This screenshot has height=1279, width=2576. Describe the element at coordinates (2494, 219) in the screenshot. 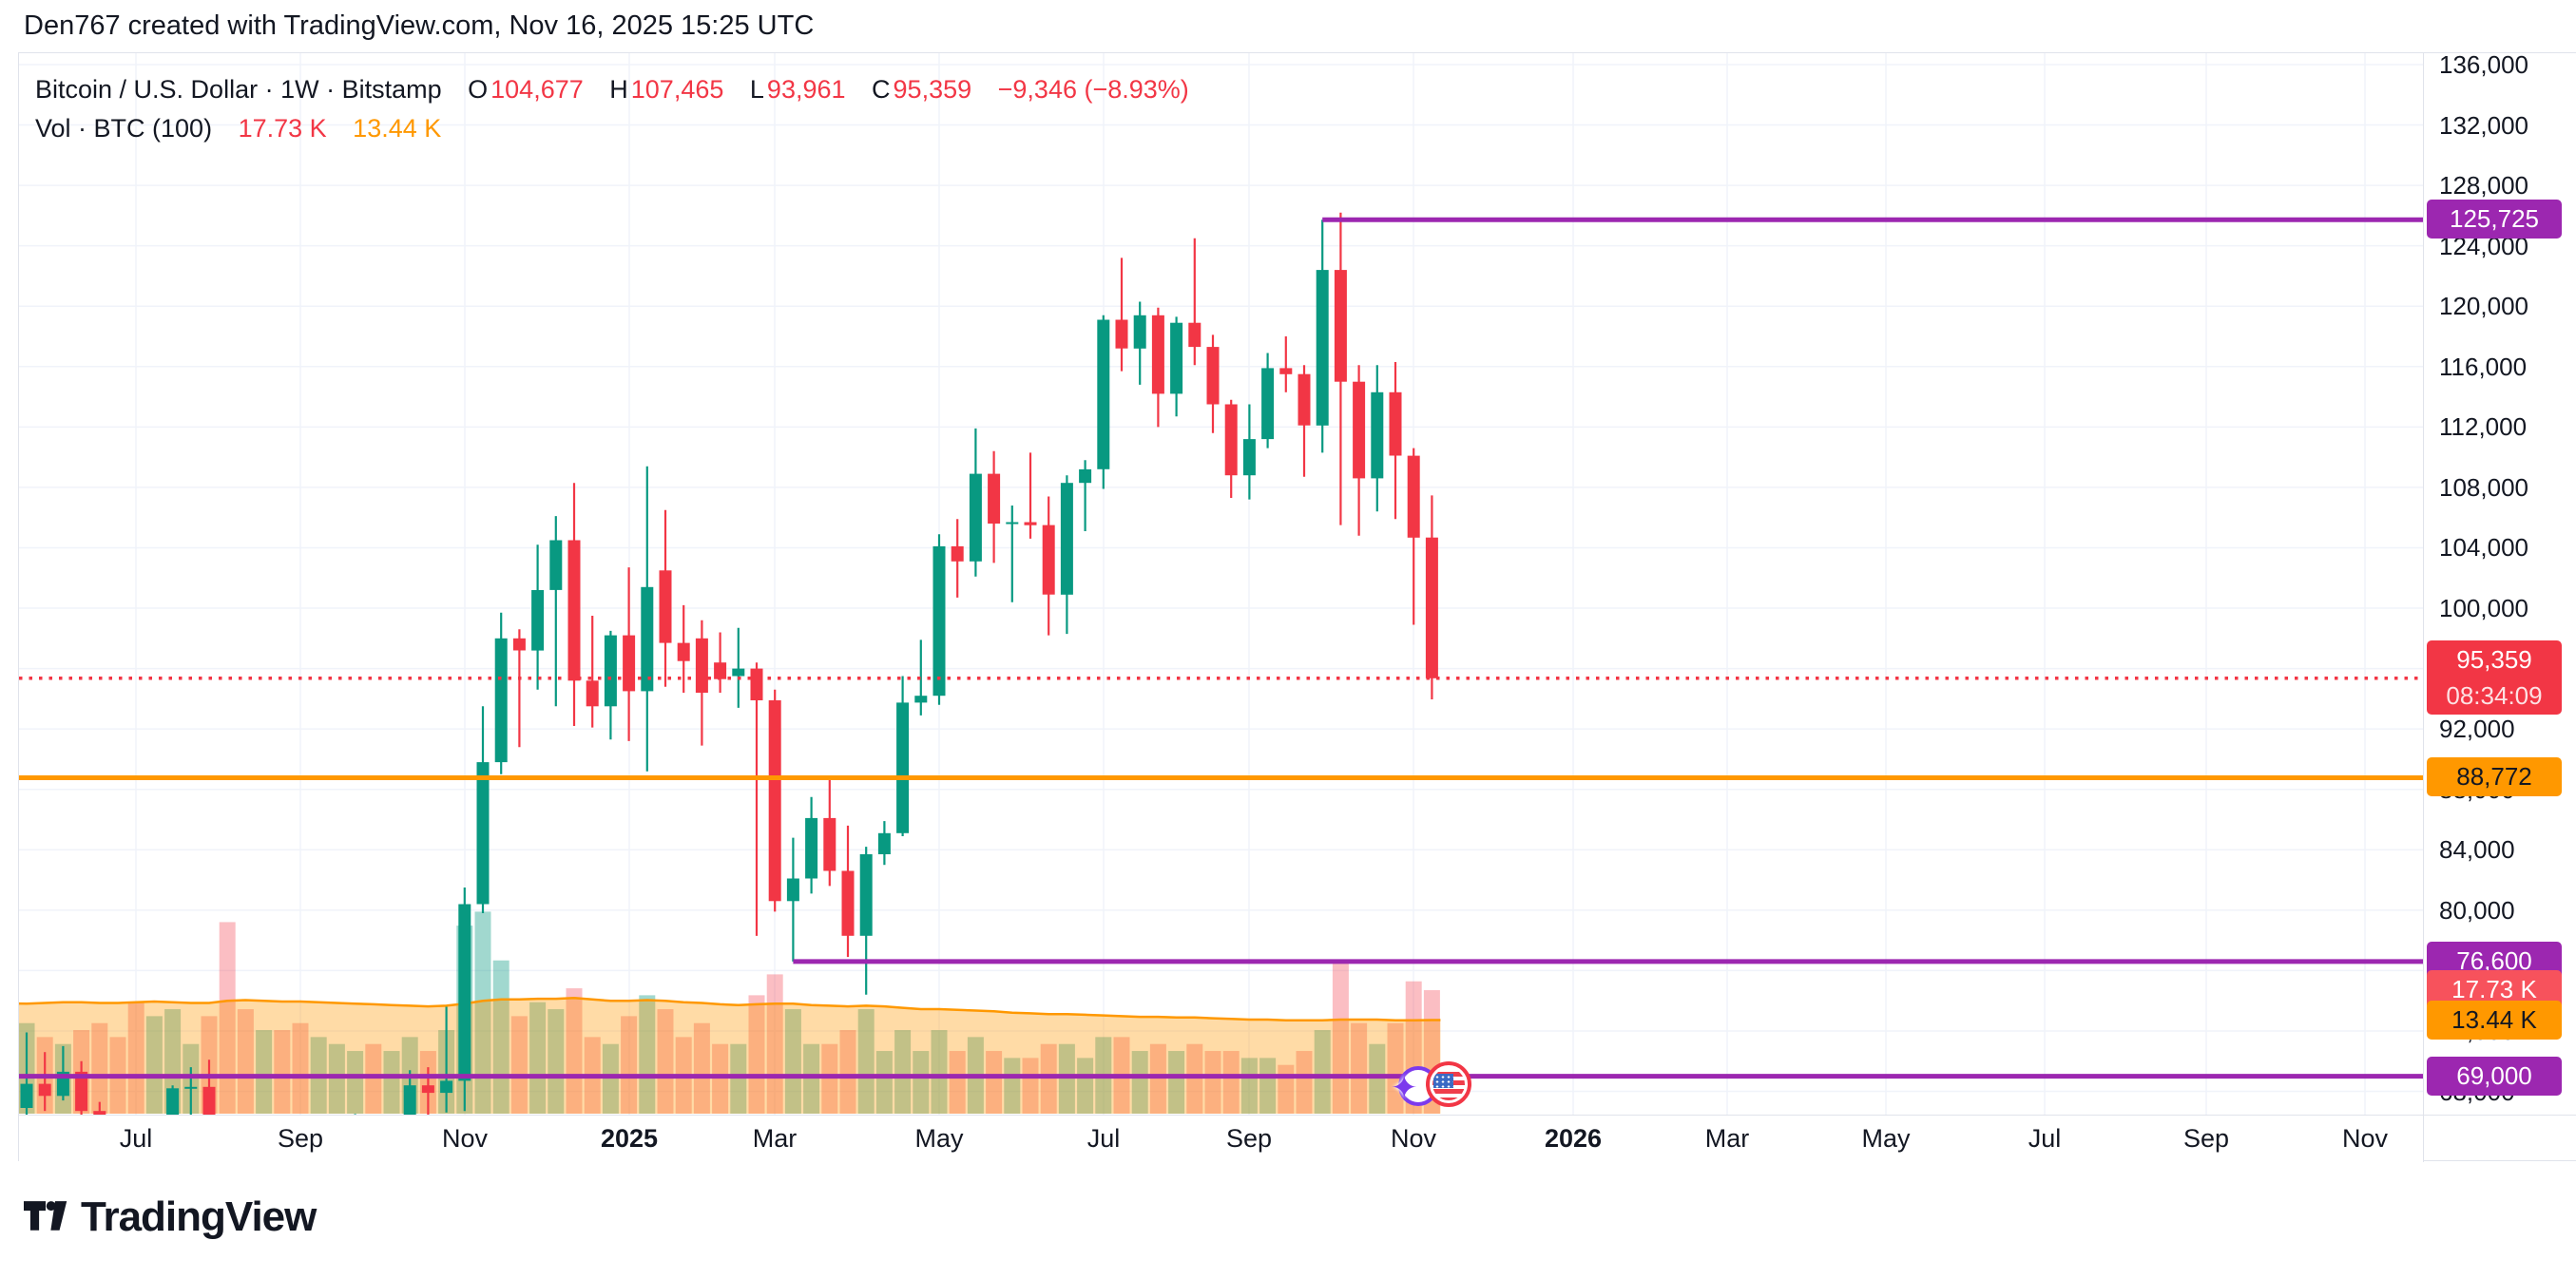

I see `price-axis-label: 125,725` at that location.